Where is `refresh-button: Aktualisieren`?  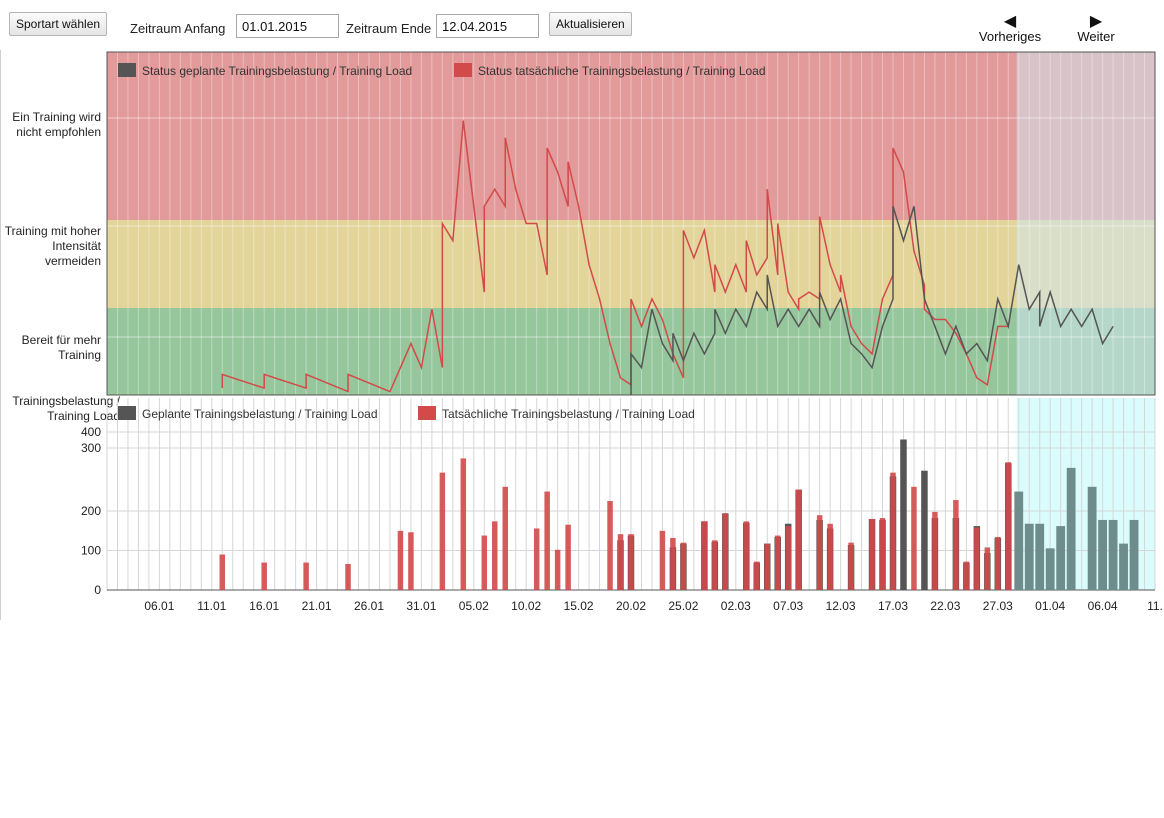 refresh-button: Aktualisieren is located at coordinates (590, 24).